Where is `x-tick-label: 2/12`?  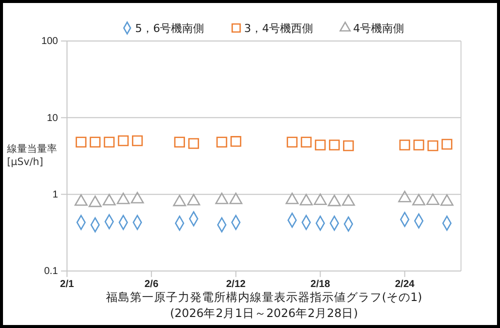
x-tick-label: 2/12 is located at coordinates (236, 284).